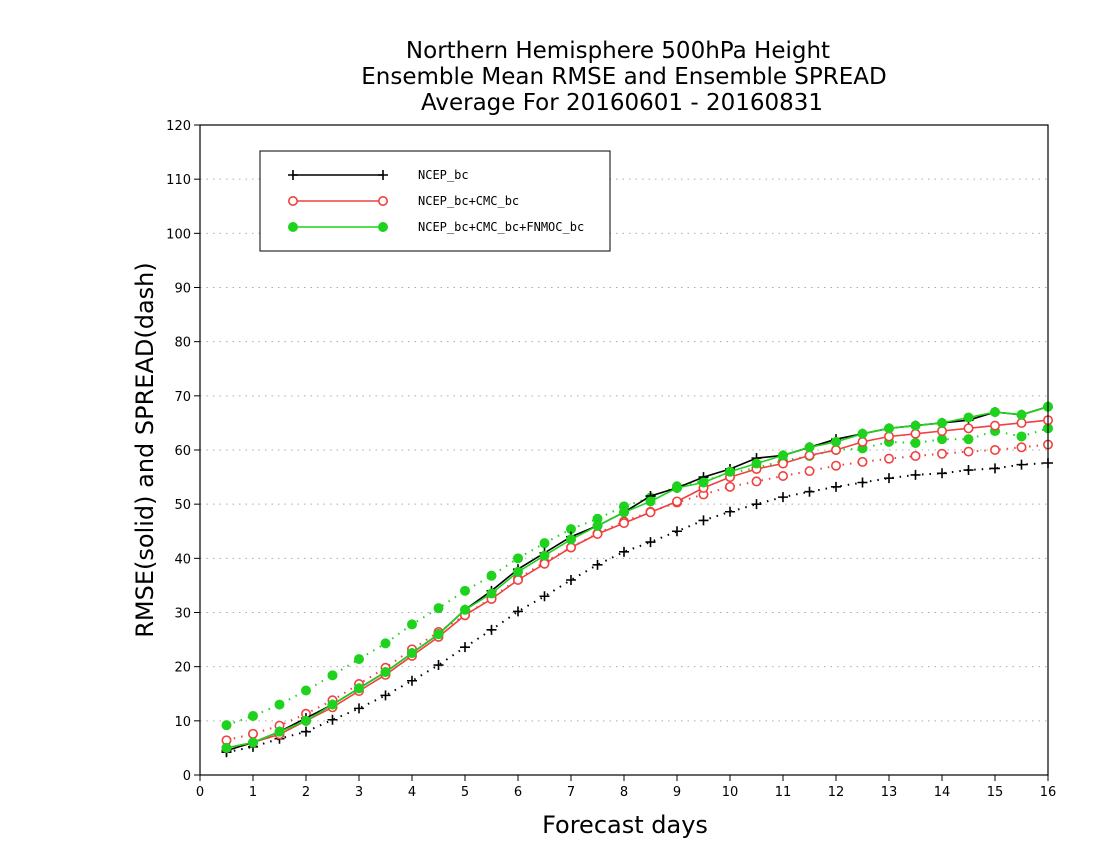 The width and height of the screenshot is (1100, 855). What do you see at coordinates (187, 776) in the screenshot?
I see `y-tick-label: 0` at bounding box center [187, 776].